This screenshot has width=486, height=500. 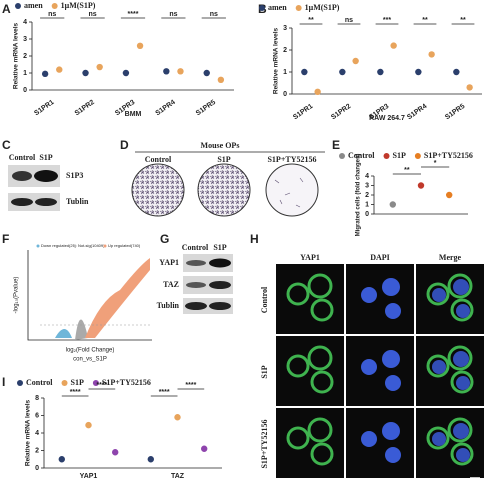 I want to click on y-axis-label: Migrated cells (fold changes), so click(x=359, y=195).